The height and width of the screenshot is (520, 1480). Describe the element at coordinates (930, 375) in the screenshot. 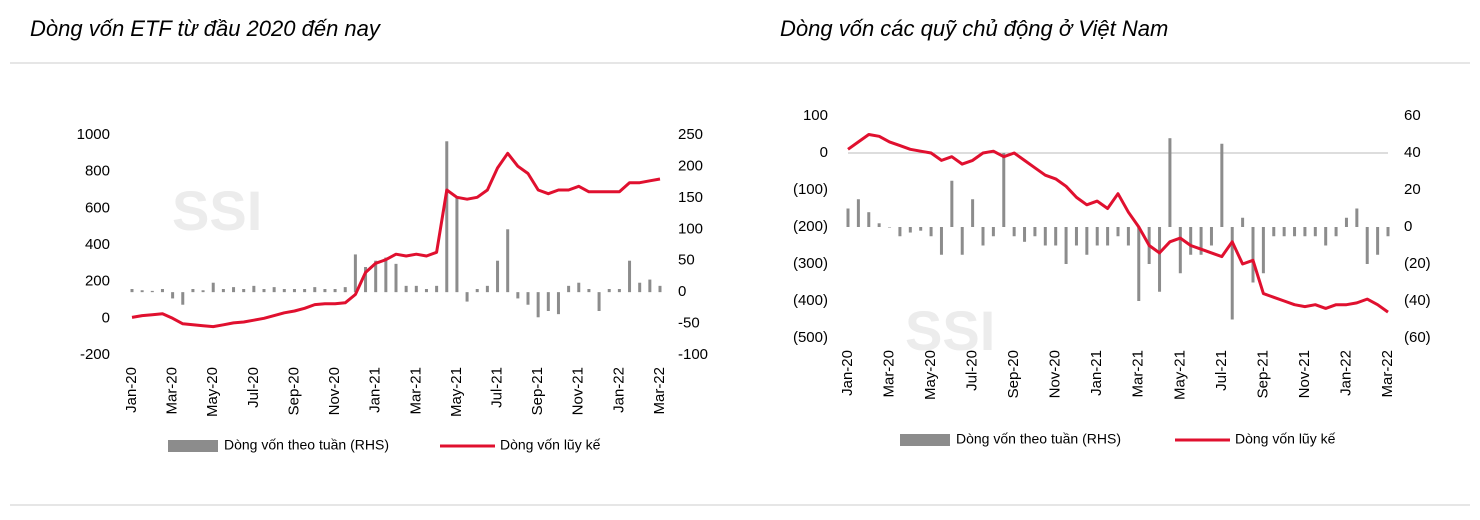

I see `x-tick-label: May-20` at that location.